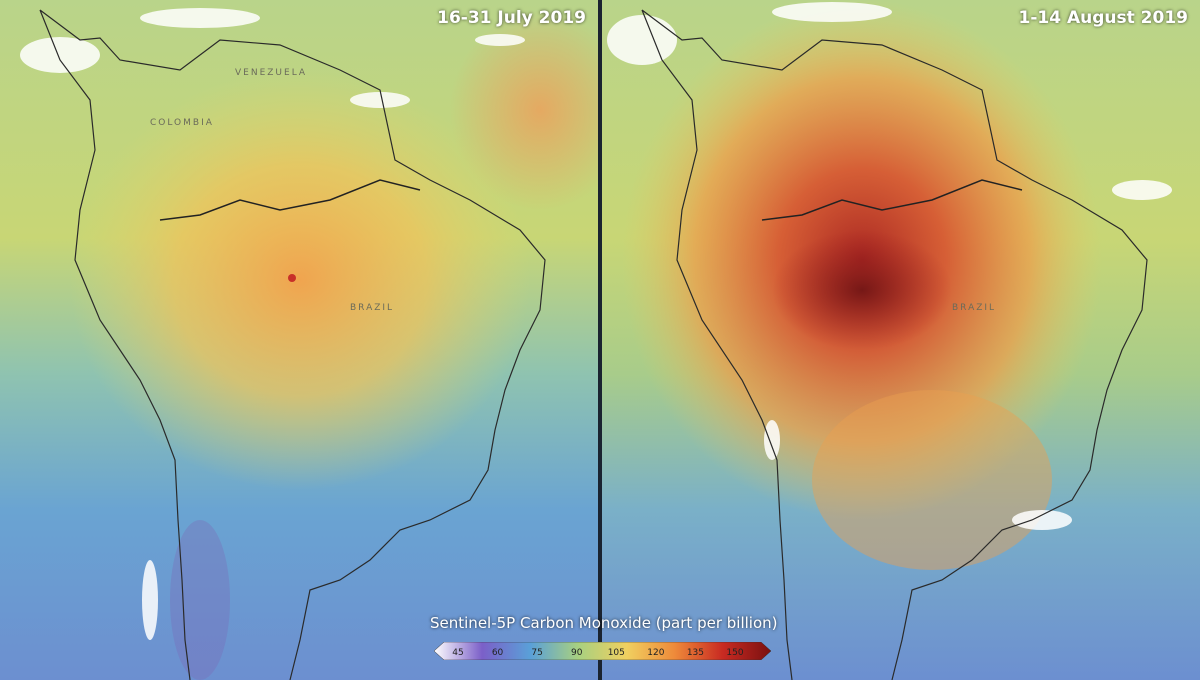 The height and width of the screenshot is (680, 1200). What do you see at coordinates (271, 73) in the screenshot?
I see `country-label-venezuela: VENEZUELA` at bounding box center [271, 73].